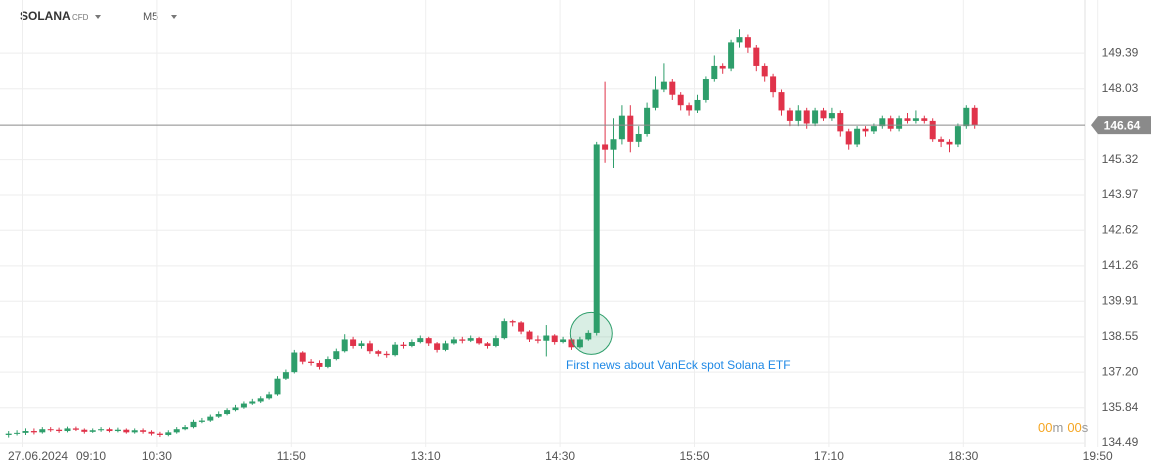 The height and width of the screenshot is (474, 1163). What do you see at coordinates (45, 16) in the screenshot?
I see `symbol: SOLANA` at bounding box center [45, 16].